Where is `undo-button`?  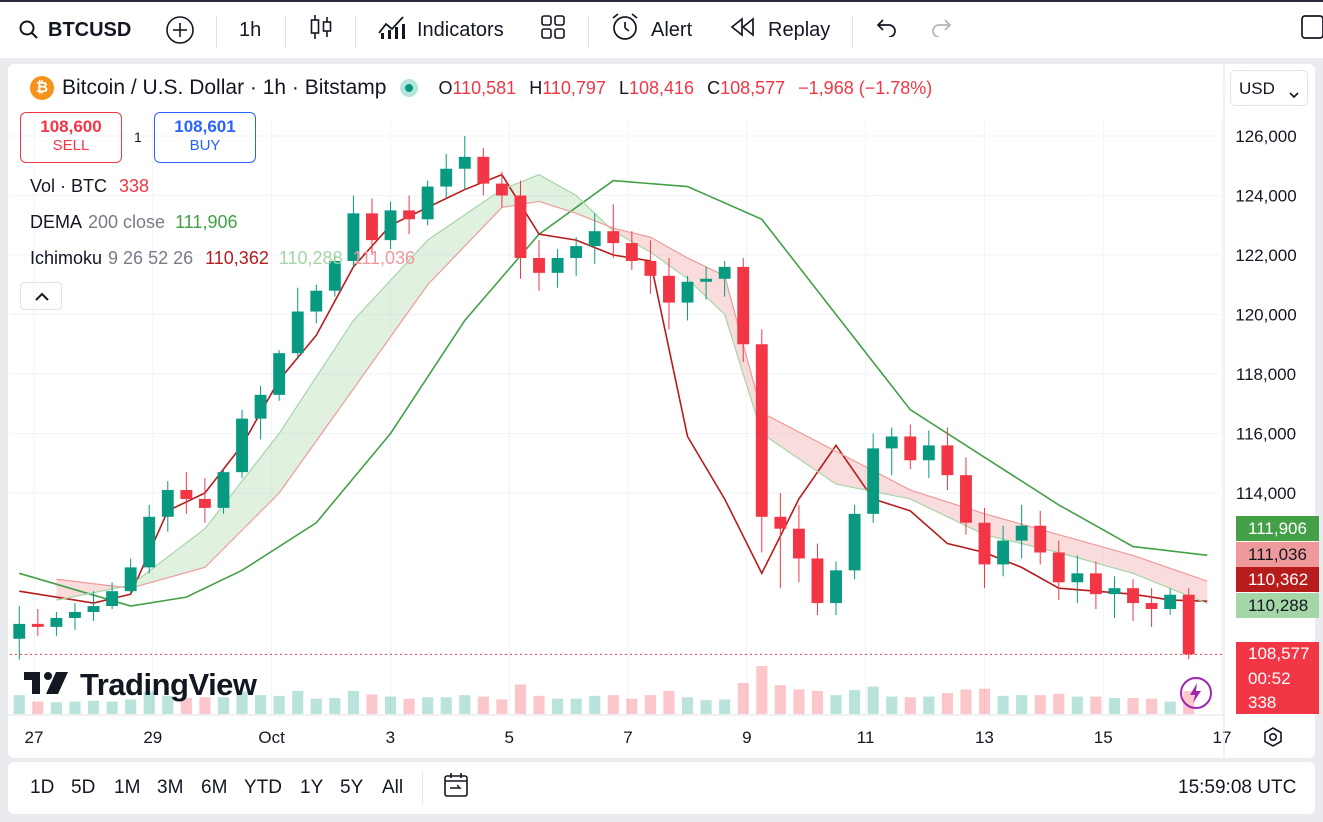
undo-button is located at coordinates (886, 30).